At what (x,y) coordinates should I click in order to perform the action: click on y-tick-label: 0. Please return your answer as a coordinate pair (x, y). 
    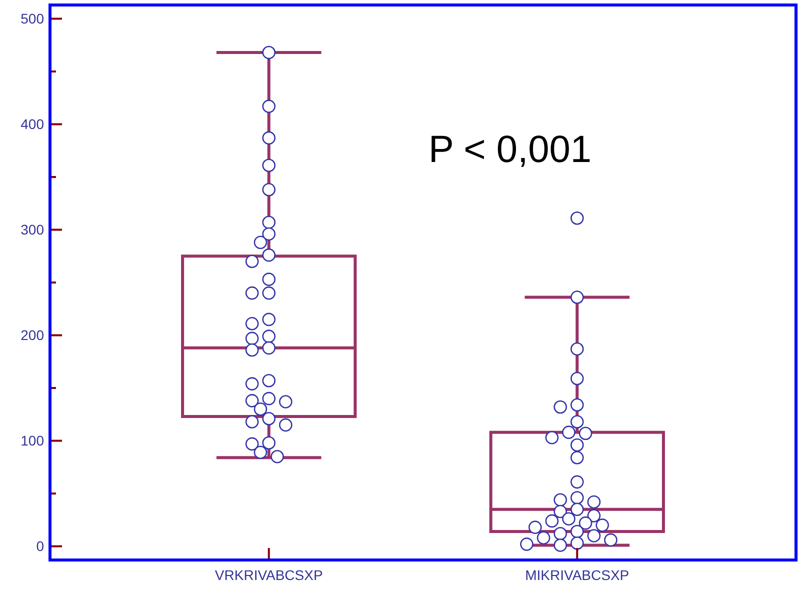
    Looking at the image, I should click on (40, 546).